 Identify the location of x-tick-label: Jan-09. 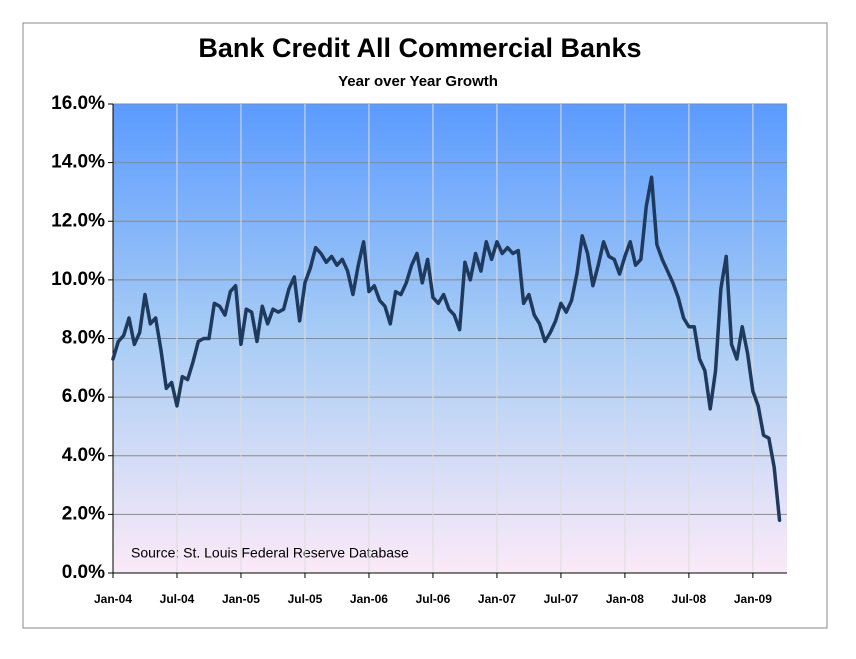
(753, 599).